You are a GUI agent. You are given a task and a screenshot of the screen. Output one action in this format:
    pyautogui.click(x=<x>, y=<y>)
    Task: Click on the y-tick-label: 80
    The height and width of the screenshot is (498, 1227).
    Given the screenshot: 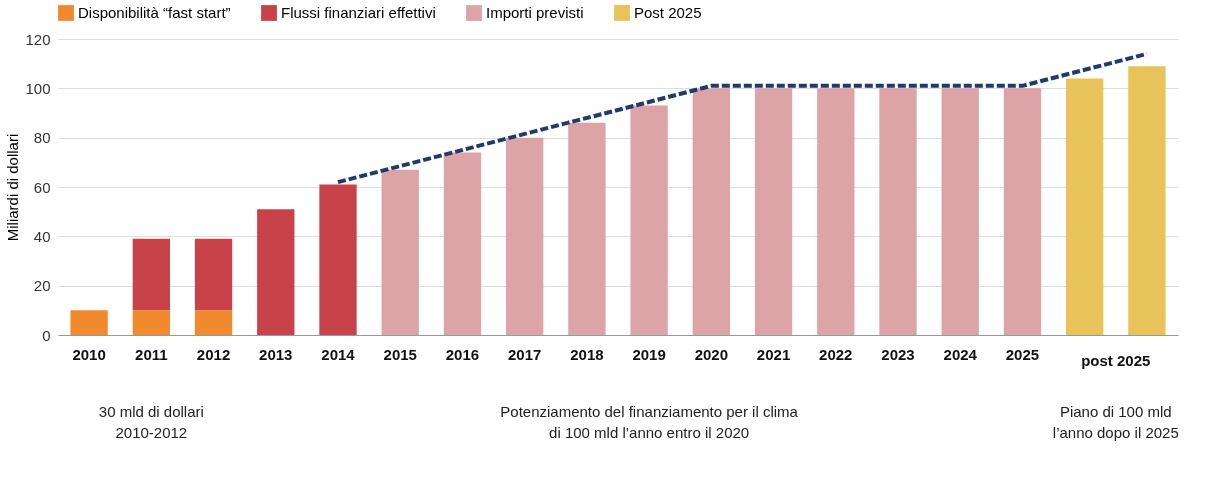 What is the action you would take?
    pyautogui.click(x=42, y=138)
    